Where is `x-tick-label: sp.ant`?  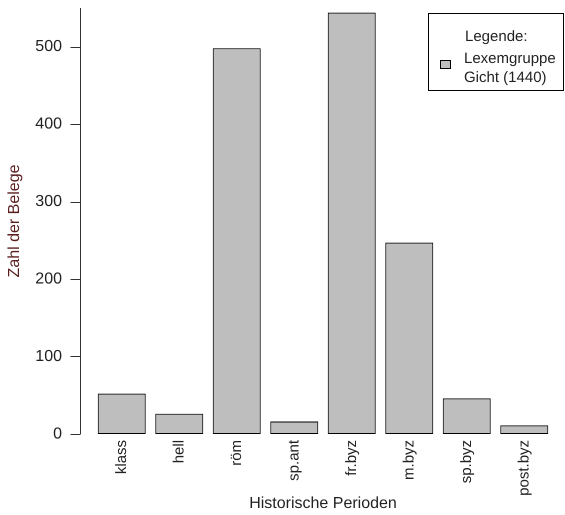
x-tick-label: sp.ant is located at coordinates (293, 460).